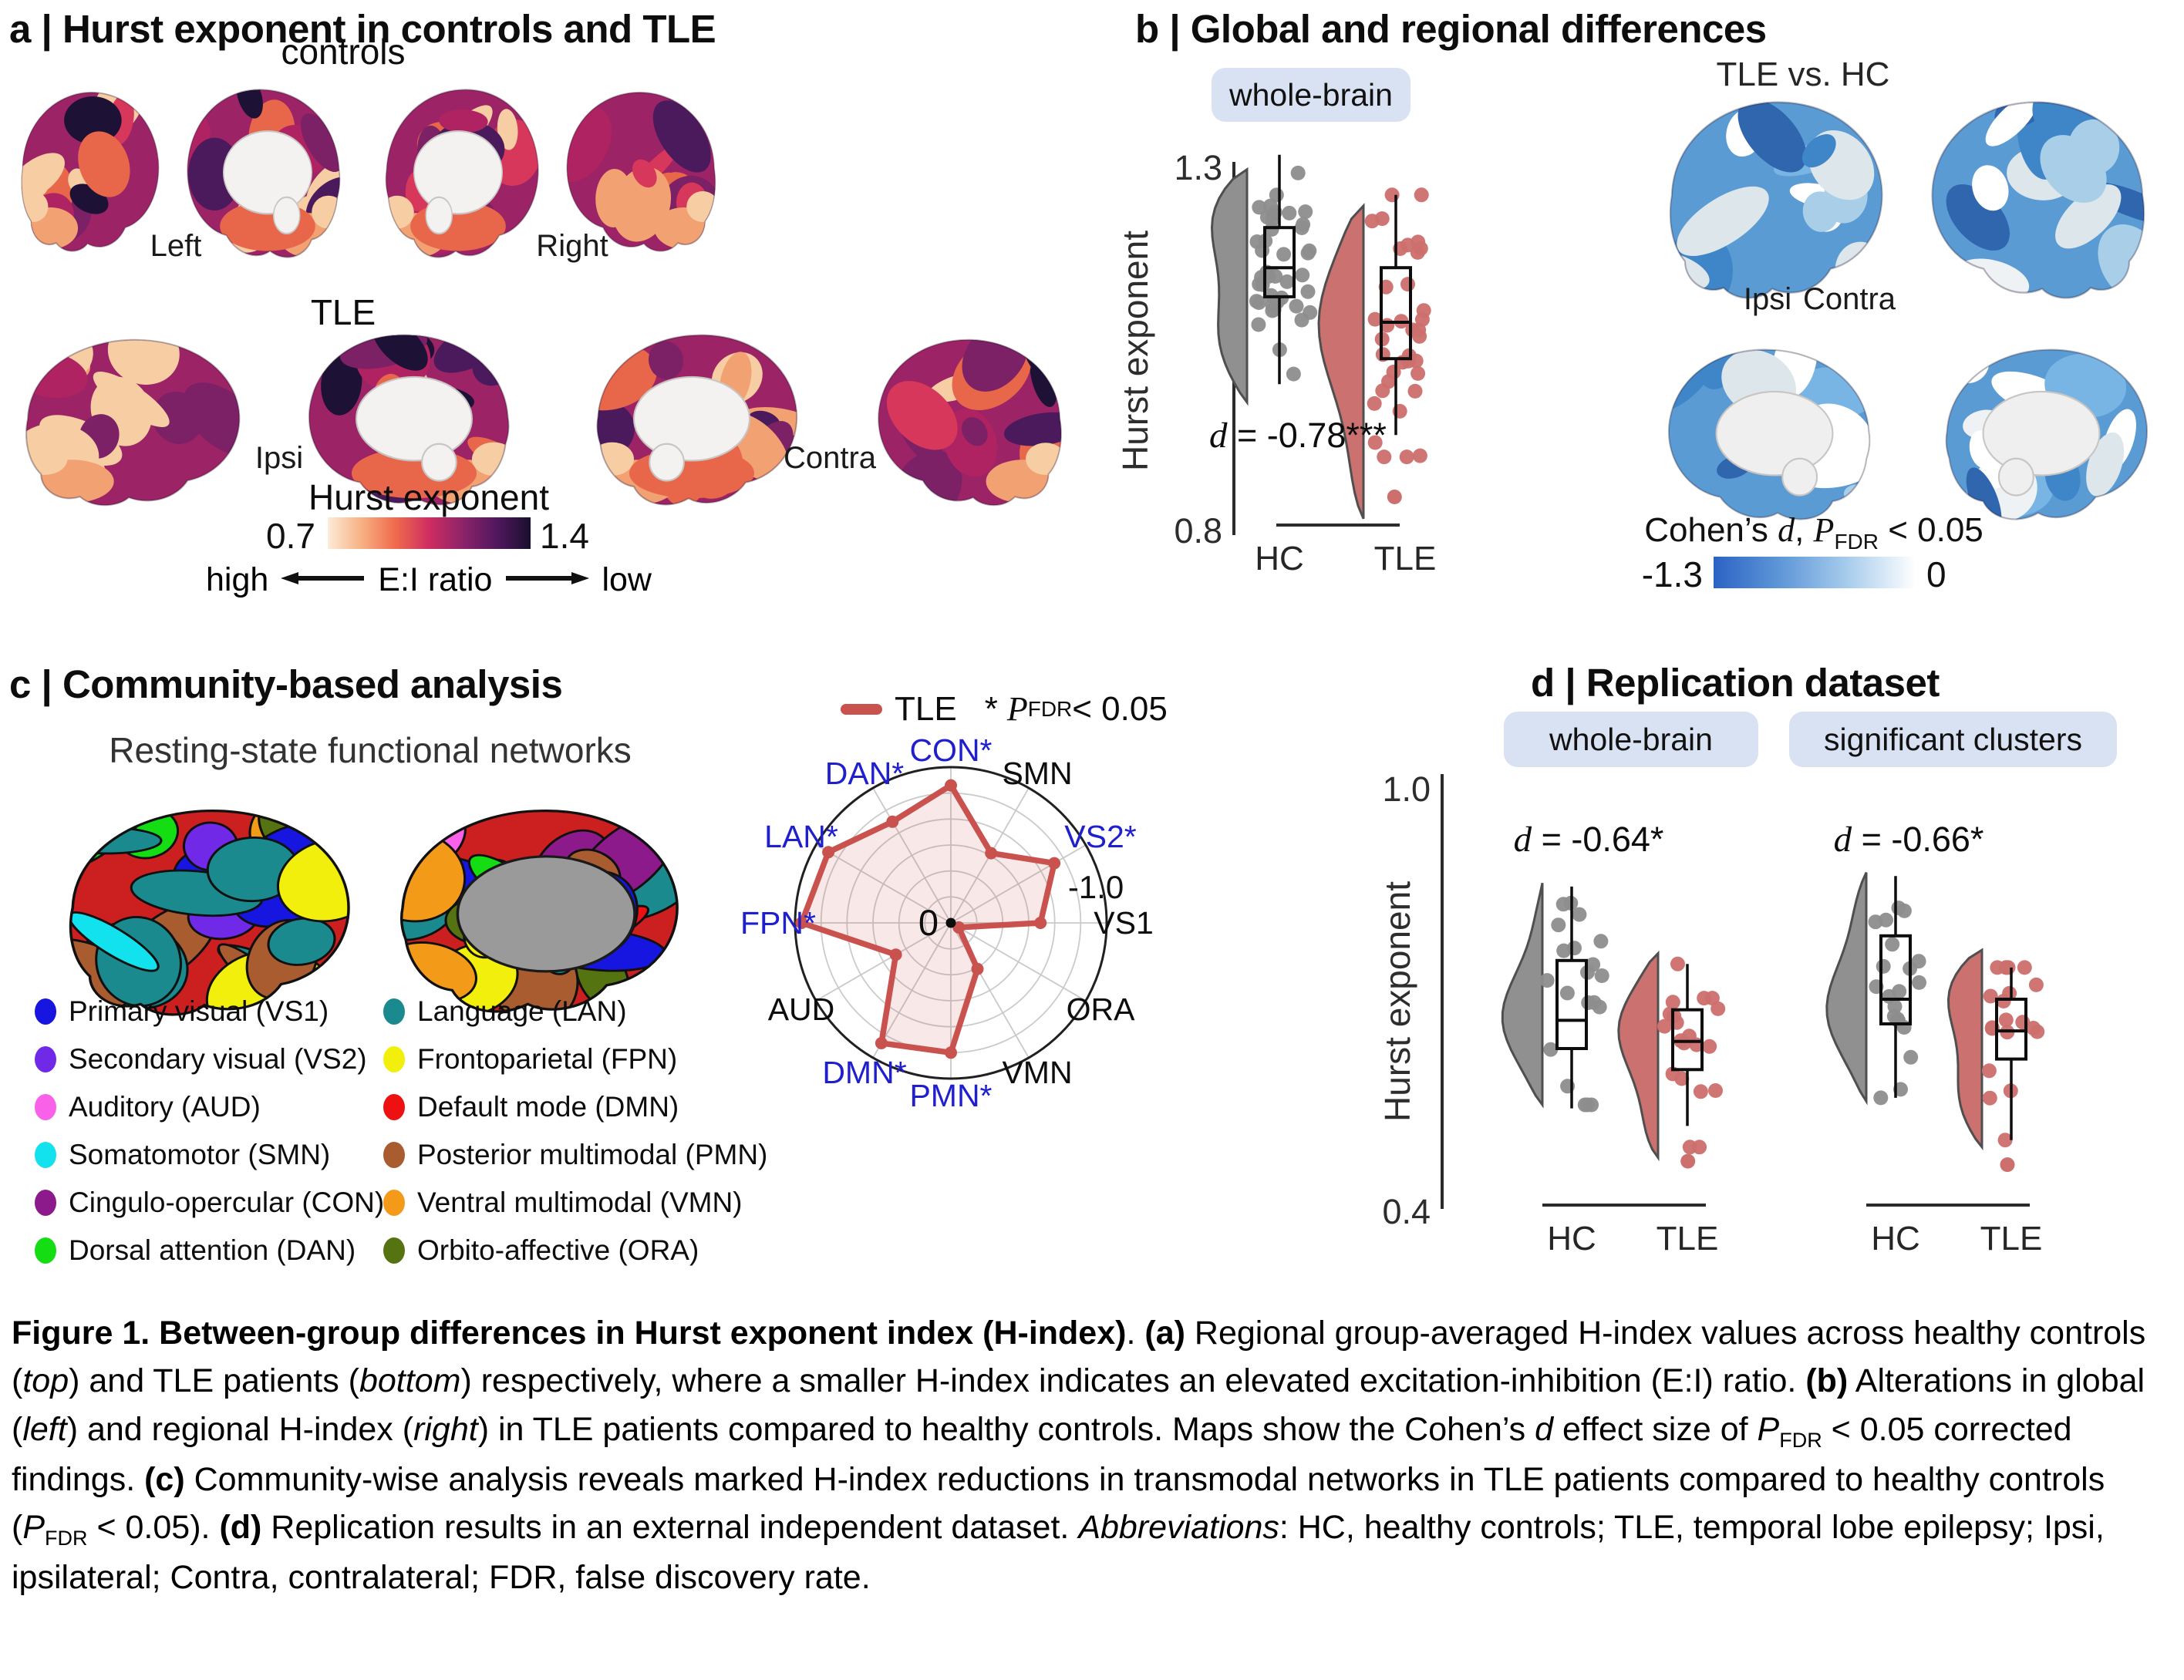 This screenshot has height=1680, width=2184. What do you see at coordinates (1572, 1238) in the screenshot?
I see `panel-d-xlabel-hc1: HC` at bounding box center [1572, 1238].